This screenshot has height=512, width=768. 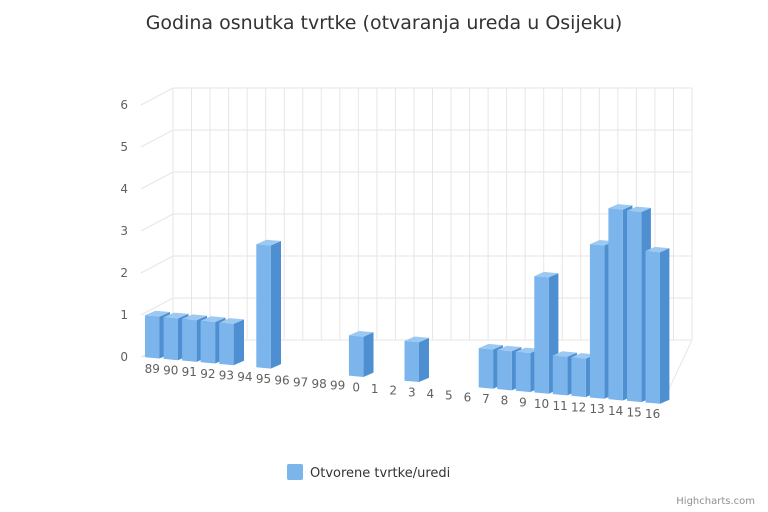 I want to click on x-tick-label: 4, so click(x=430, y=394).